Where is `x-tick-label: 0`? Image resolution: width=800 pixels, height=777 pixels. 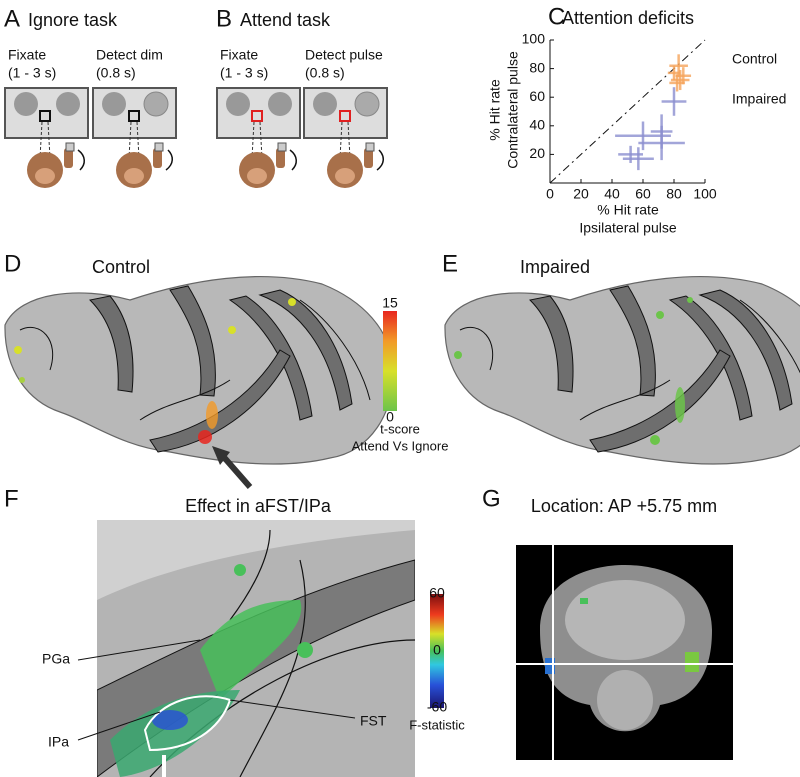
x-tick-label: 0 is located at coordinates (550, 194).